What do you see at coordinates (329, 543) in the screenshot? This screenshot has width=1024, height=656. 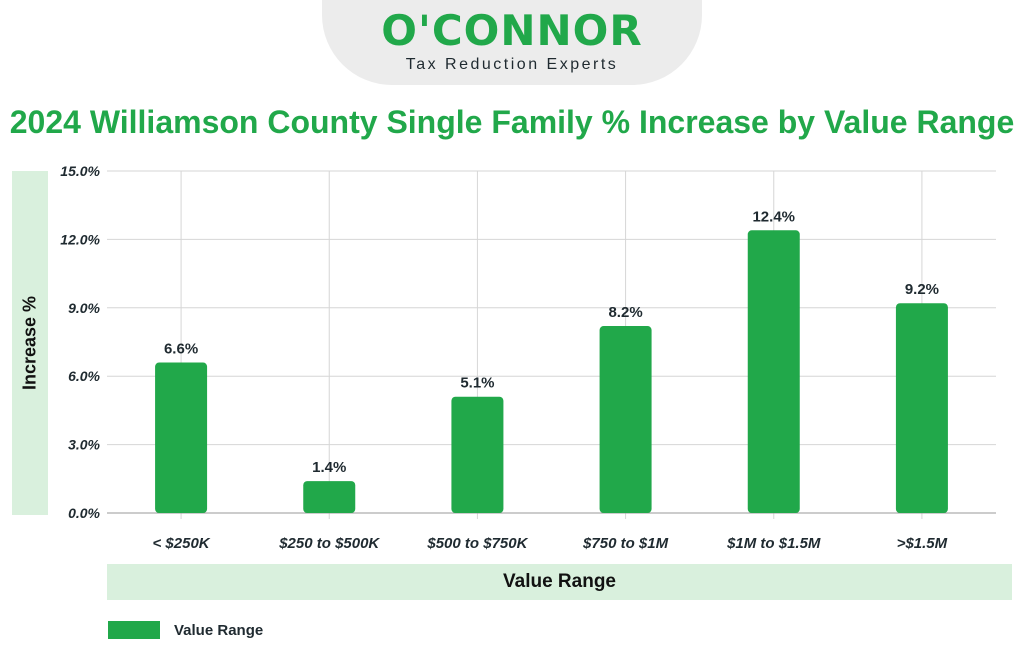 I see `x-tick-label: $250 to $500K` at bounding box center [329, 543].